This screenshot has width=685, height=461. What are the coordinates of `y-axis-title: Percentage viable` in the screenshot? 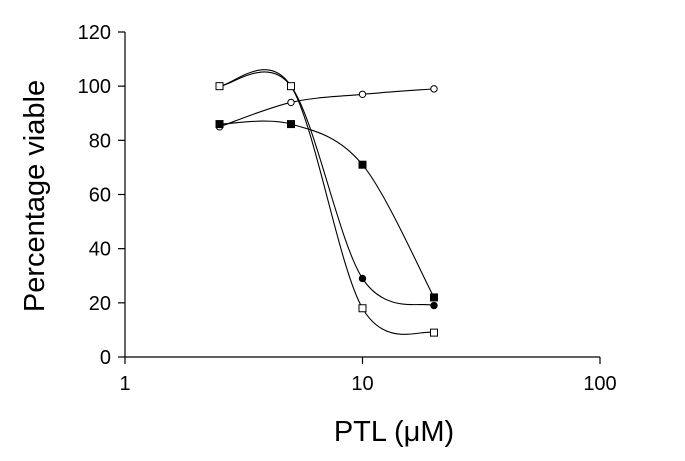 It's located at (35, 196).